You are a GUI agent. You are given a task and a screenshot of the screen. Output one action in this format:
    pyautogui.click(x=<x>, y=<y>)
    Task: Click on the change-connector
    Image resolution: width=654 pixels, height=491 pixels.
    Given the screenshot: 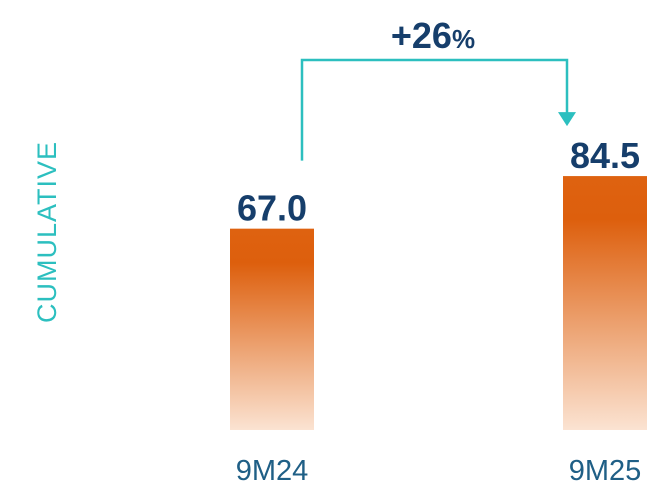 What is the action you would take?
    pyautogui.click(x=434, y=109)
    